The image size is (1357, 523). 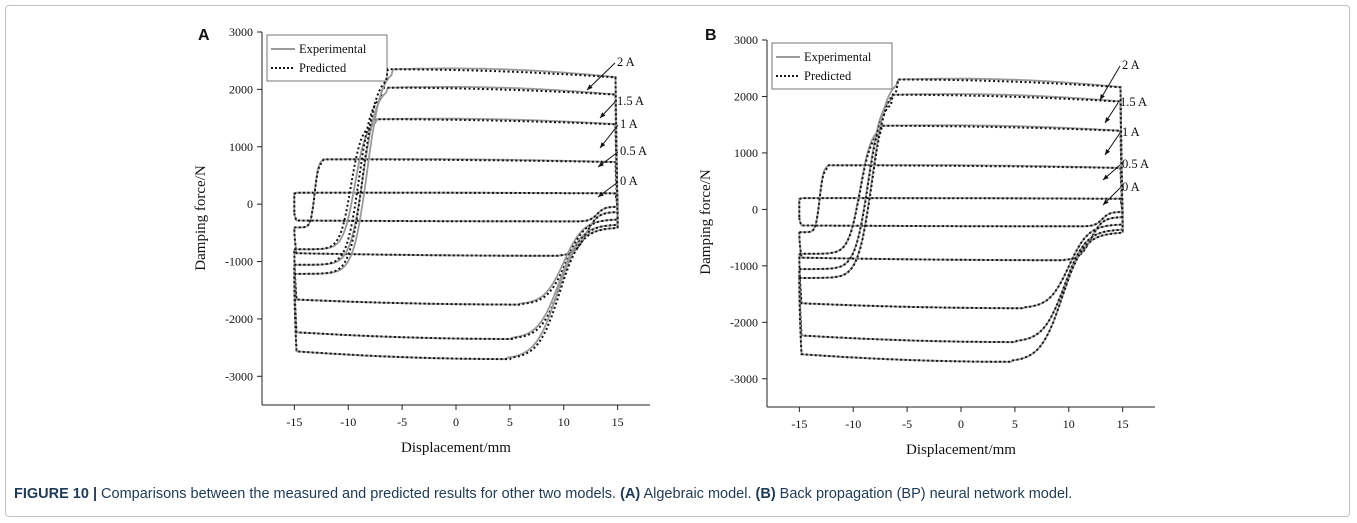 I want to click on caption-a-label: (A), so click(x=630, y=494).